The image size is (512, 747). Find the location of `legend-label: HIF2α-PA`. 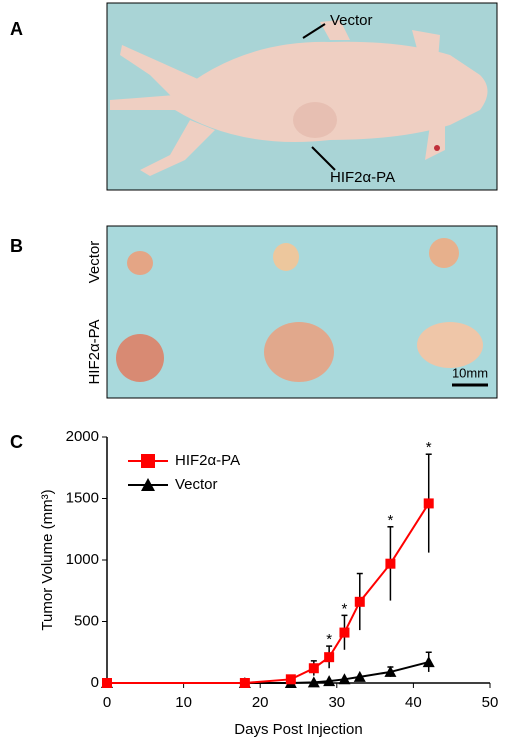

legend-label: HIF2α-PA is located at coordinates (207, 460).